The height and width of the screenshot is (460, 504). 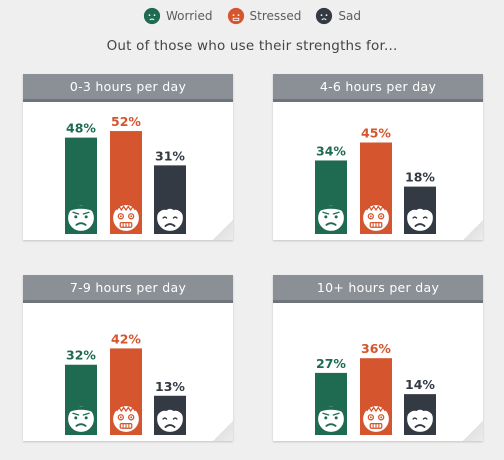 I want to click on legend-item-worried: Worried, so click(x=178, y=16).